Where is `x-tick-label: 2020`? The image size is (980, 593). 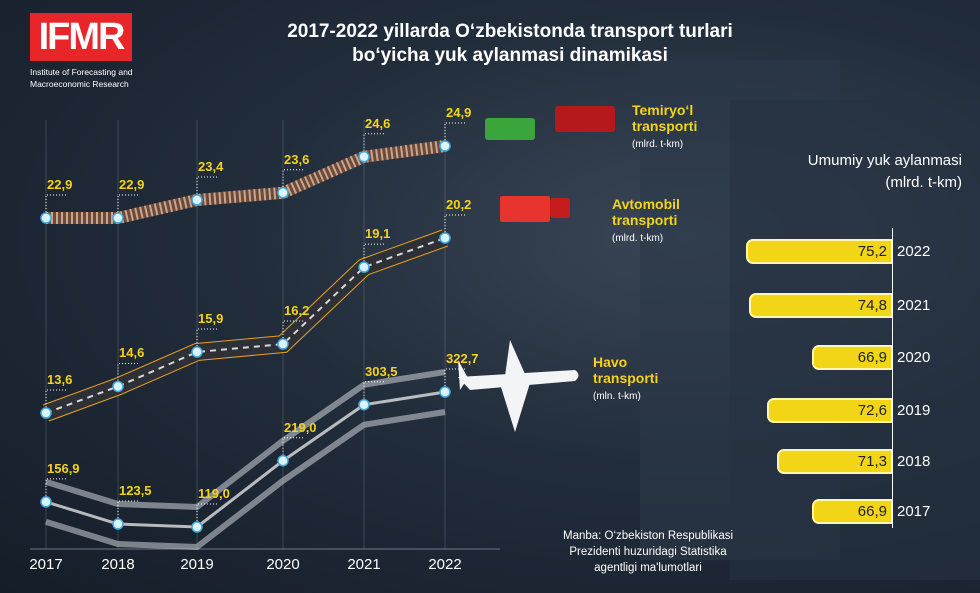 x-tick-label: 2020 is located at coordinates (283, 564).